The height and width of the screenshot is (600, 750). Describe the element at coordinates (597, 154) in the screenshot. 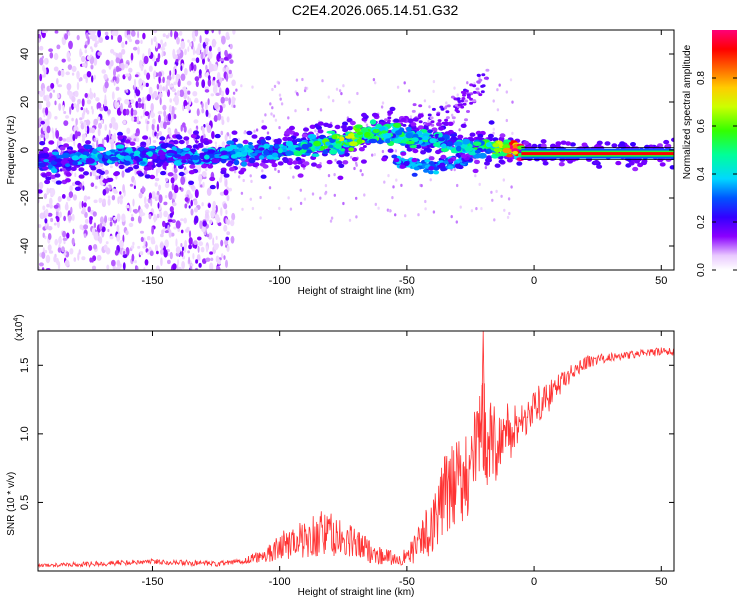

I see `carrier-band-core` at that location.